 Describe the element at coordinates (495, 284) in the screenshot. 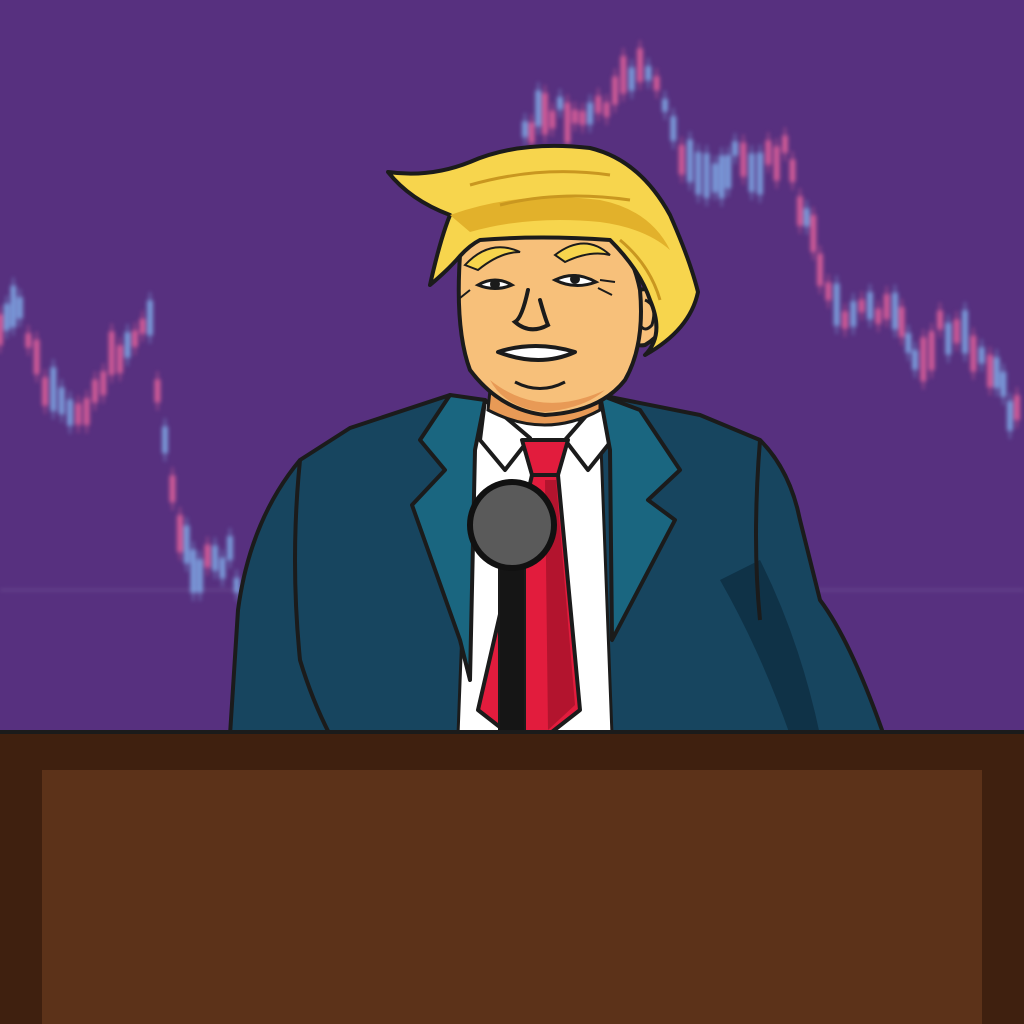

I see `pupil-left` at that location.